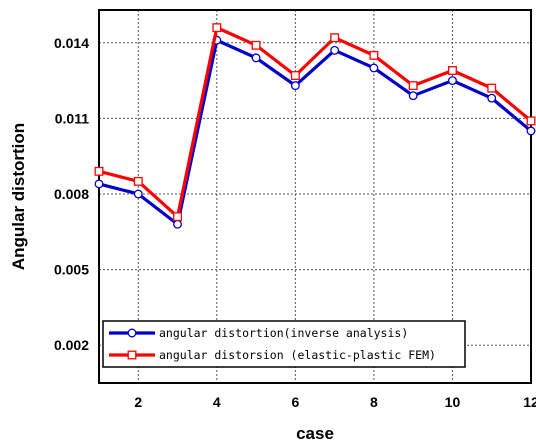 This screenshot has width=536, height=446. Describe the element at coordinates (374, 402) in the screenshot. I see `x-tick-label: 8` at that location.